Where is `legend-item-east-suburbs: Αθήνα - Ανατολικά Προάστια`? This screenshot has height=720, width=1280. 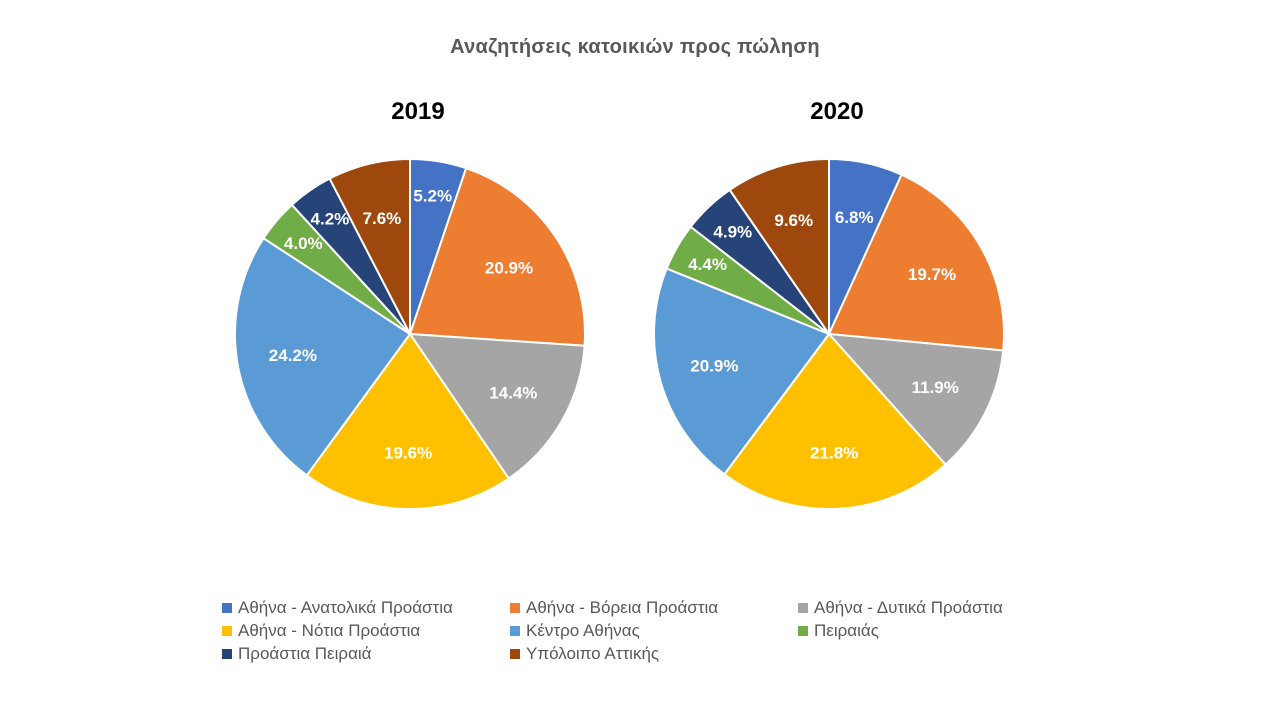
legend-item-east-suburbs: Αθήνα - Ανατολικά Προάστια is located at coordinates (366, 608).